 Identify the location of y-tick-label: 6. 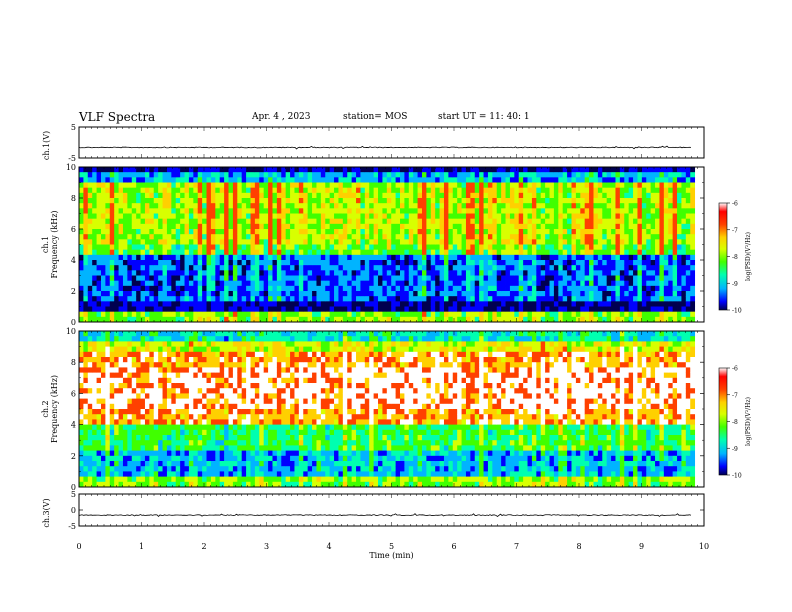
(73, 229).